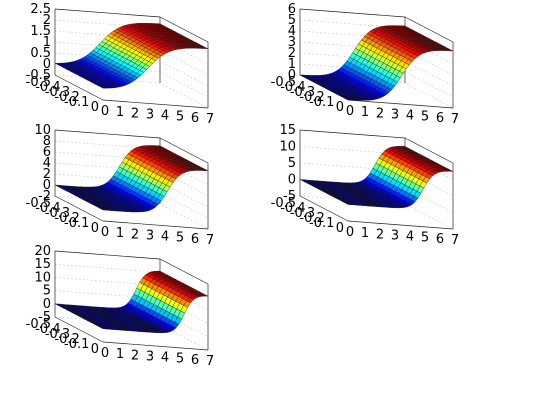 The height and width of the screenshot is (420, 560). I want to click on z-tick-label: -0.5, so click(38, 75).